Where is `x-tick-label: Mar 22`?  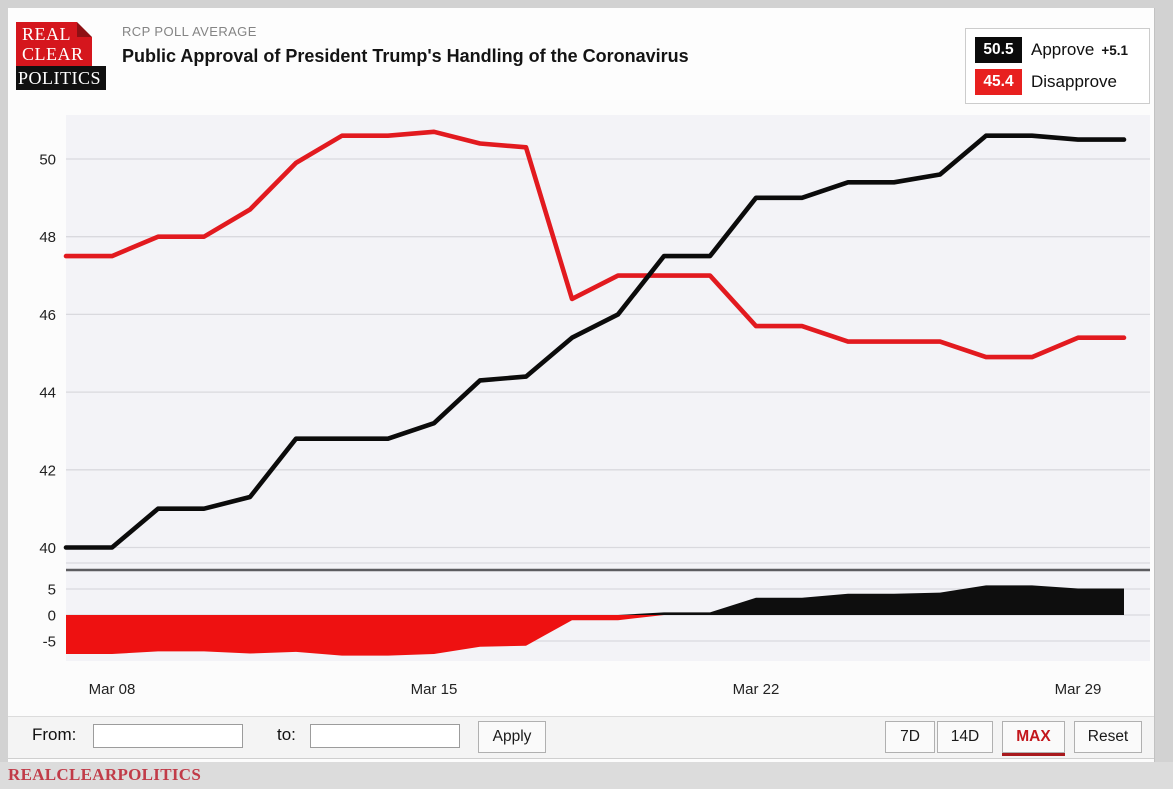
x-tick-label: Mar 22 is located at coordinates (756, 689).